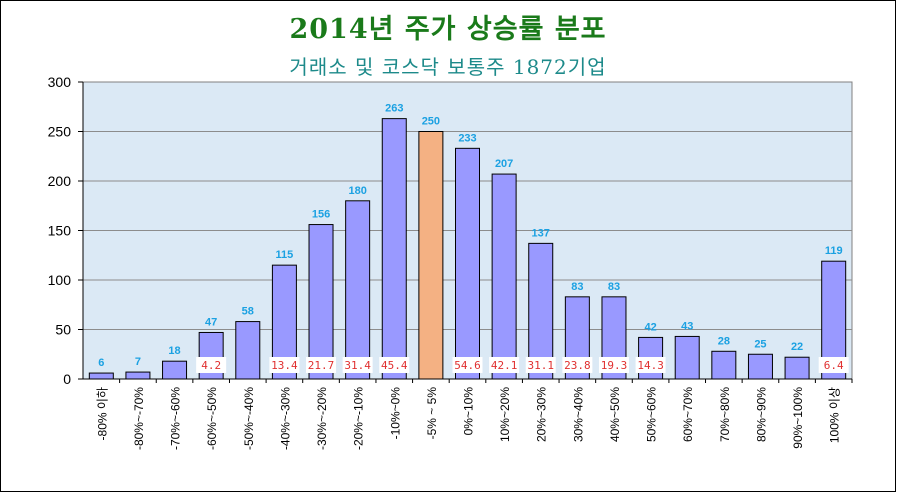  I want to click on data-label: 137, so click(541, 233).